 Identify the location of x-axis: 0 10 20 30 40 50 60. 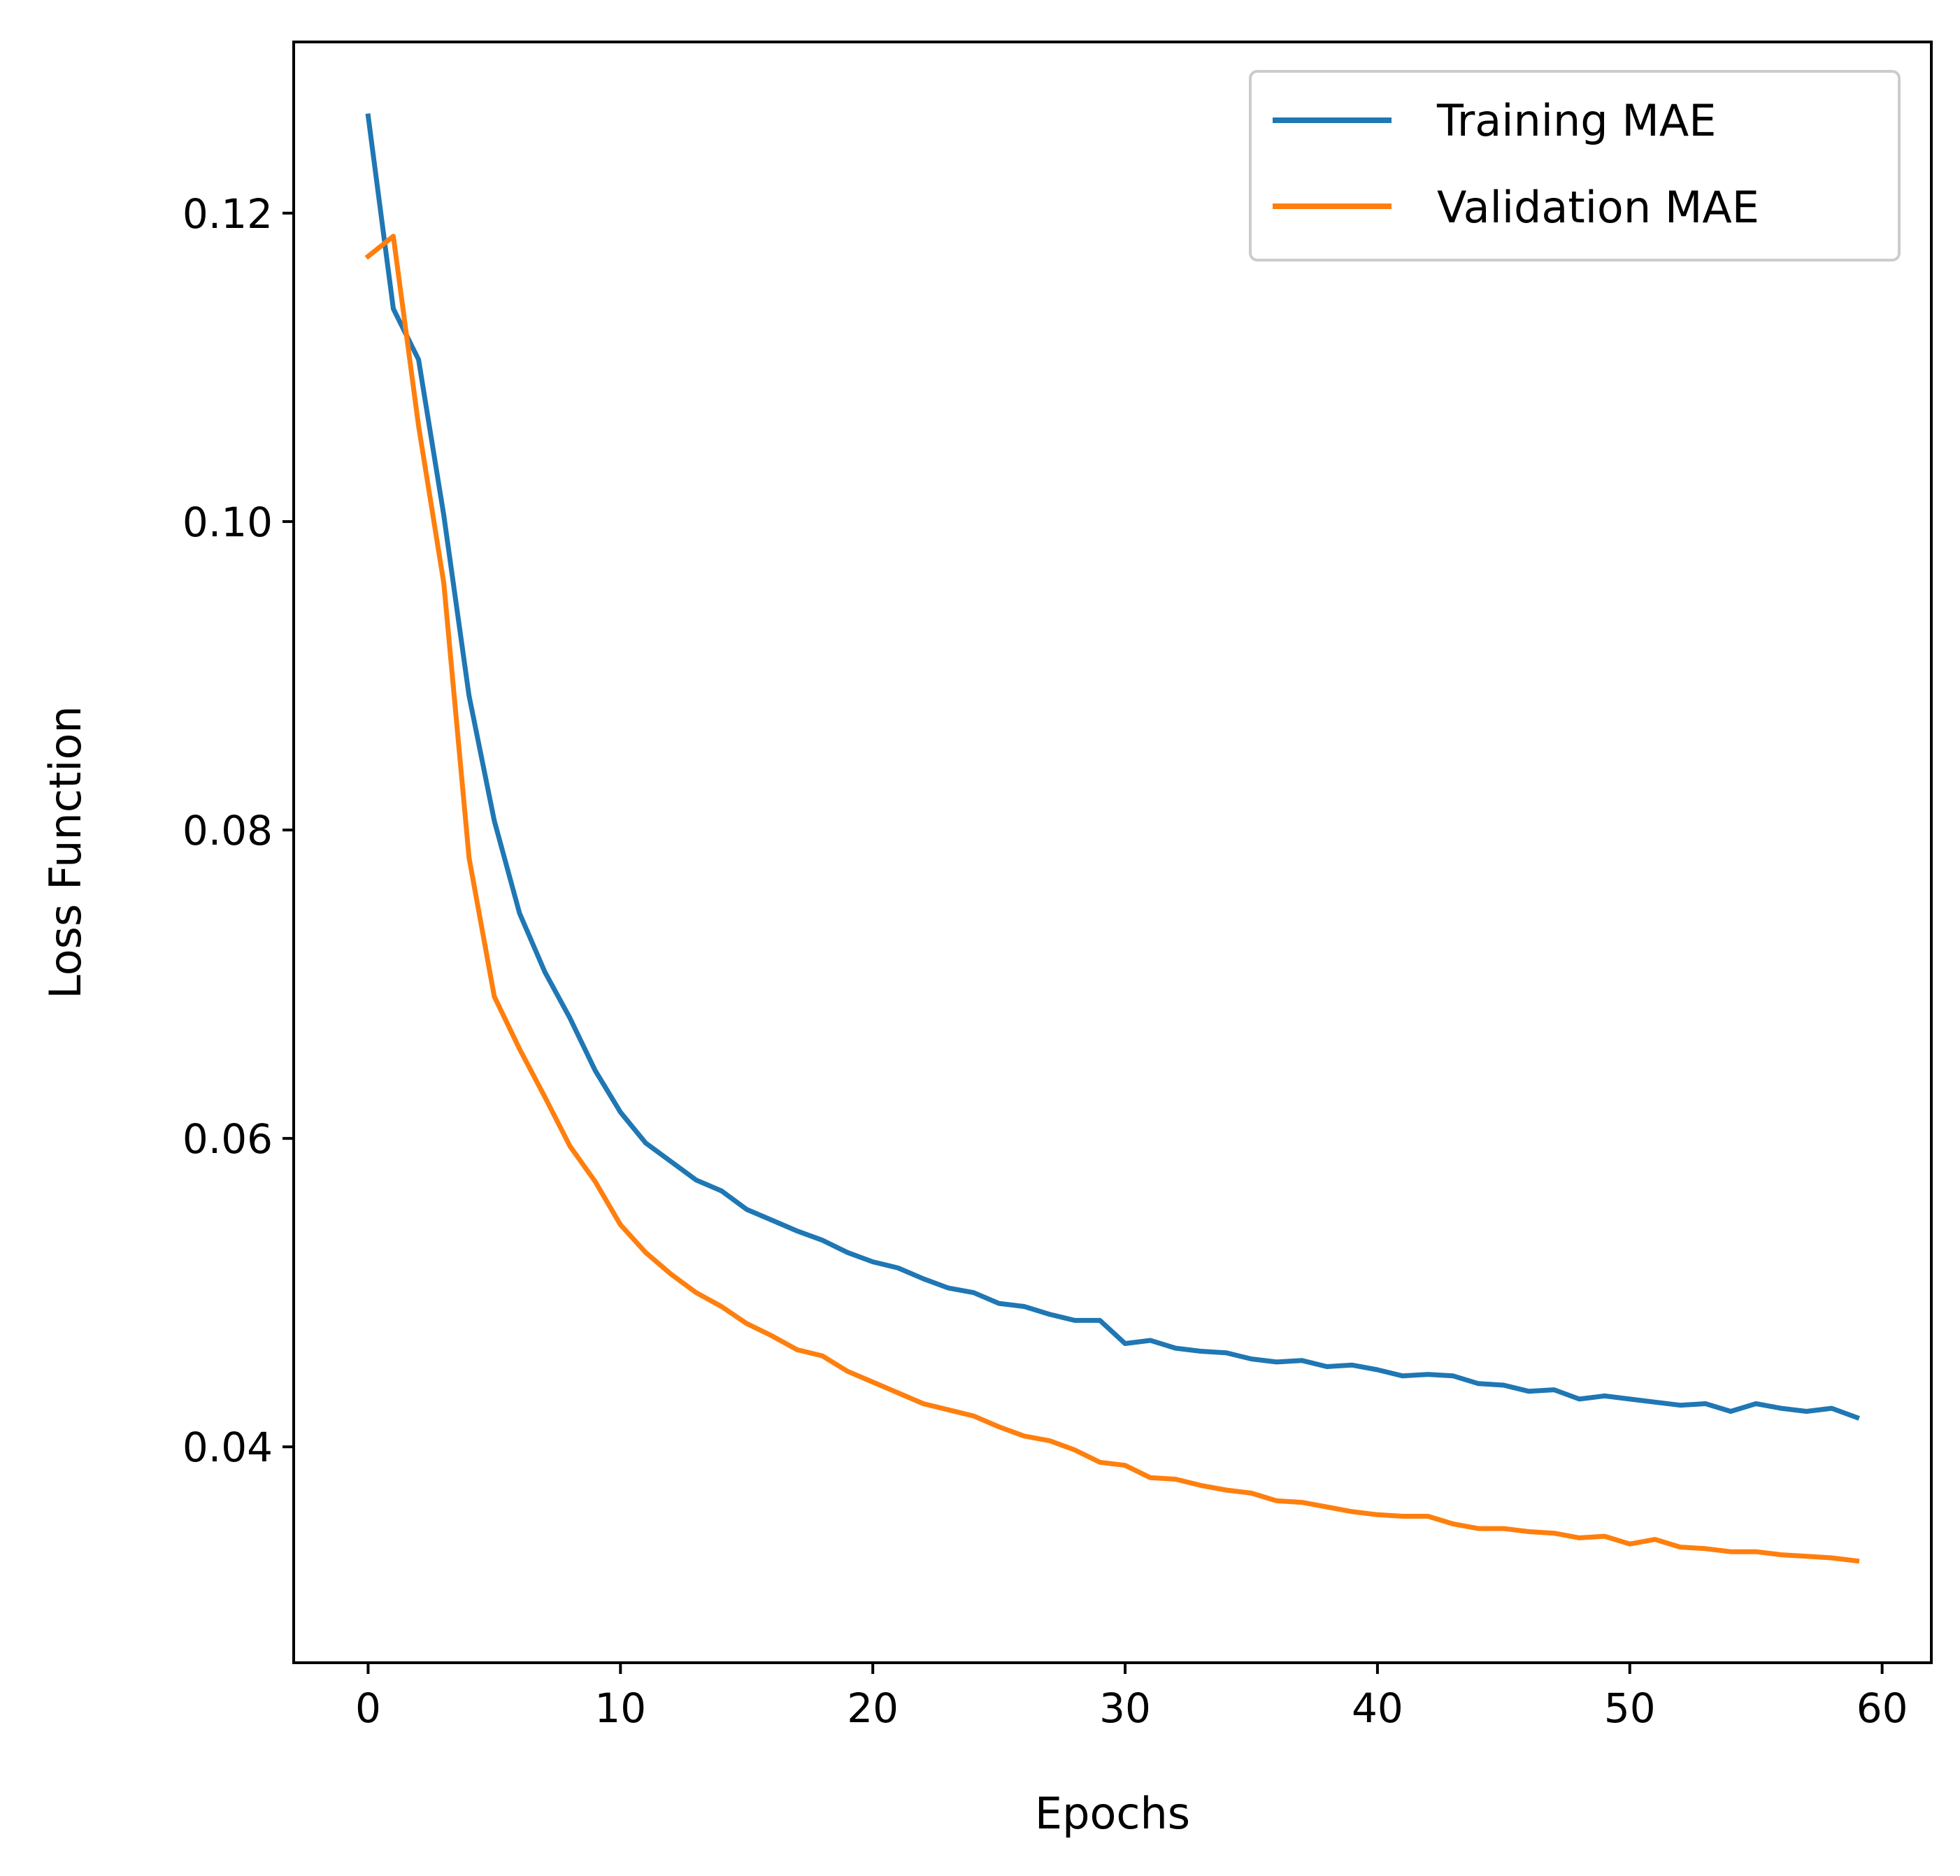
(1131, 1697).